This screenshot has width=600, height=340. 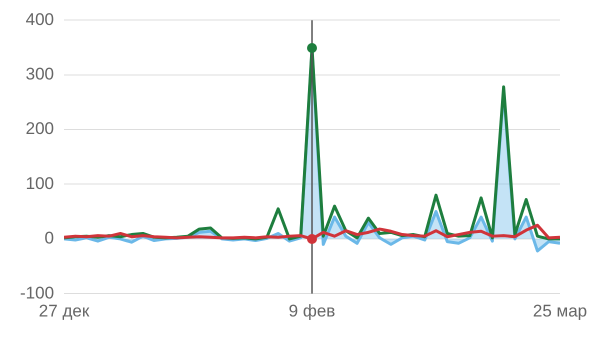 I want to click on x-tick-label: 27 дек, so click(x=64, y=310).